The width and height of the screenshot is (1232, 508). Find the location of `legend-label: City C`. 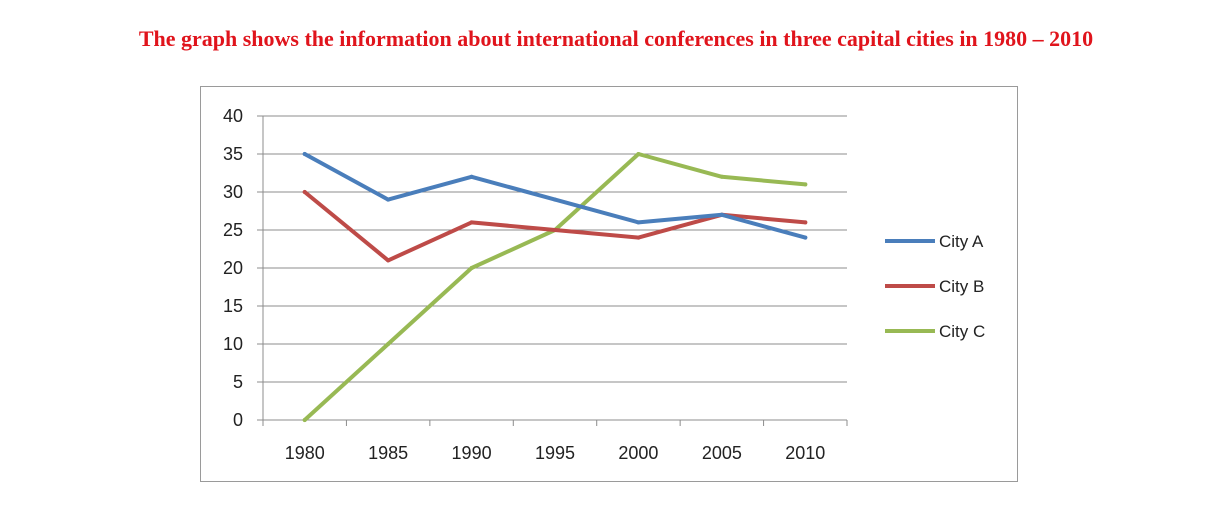

legend-label: City C is located at coordinates (962, 331).